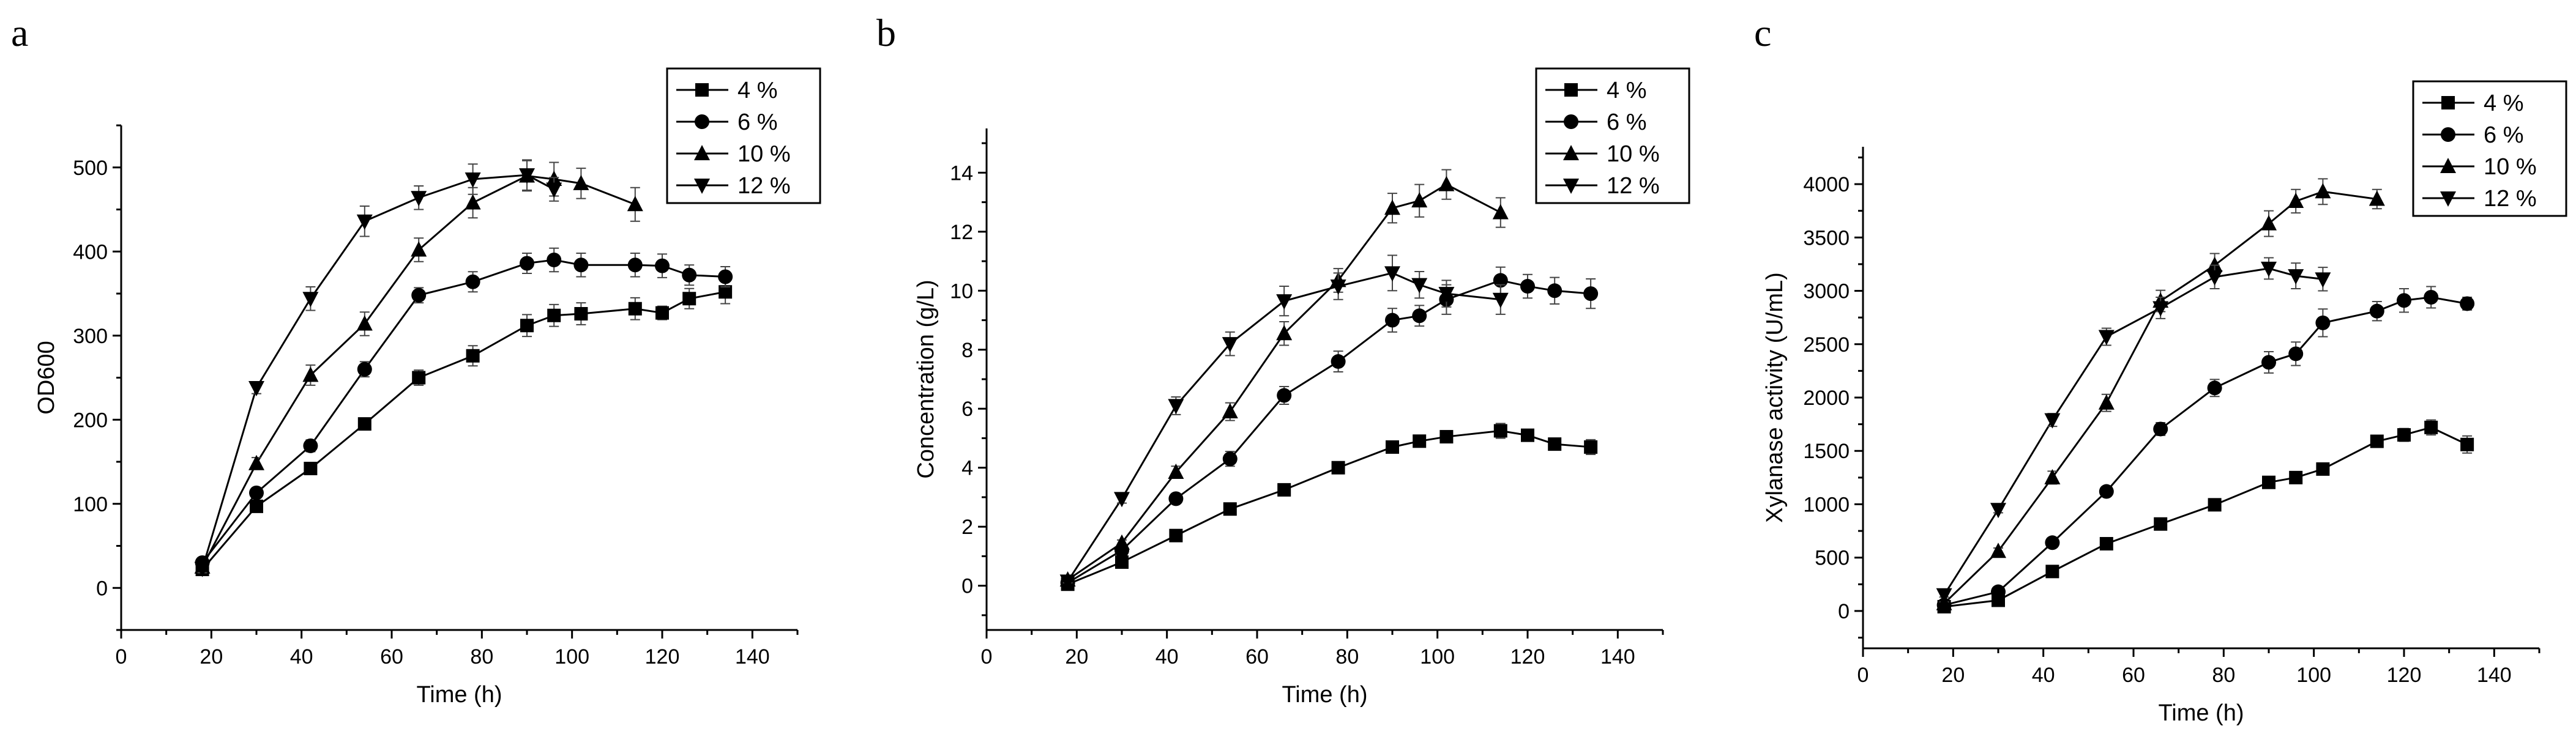  I want to click on x-tick-label: 0, so click(987, 656).